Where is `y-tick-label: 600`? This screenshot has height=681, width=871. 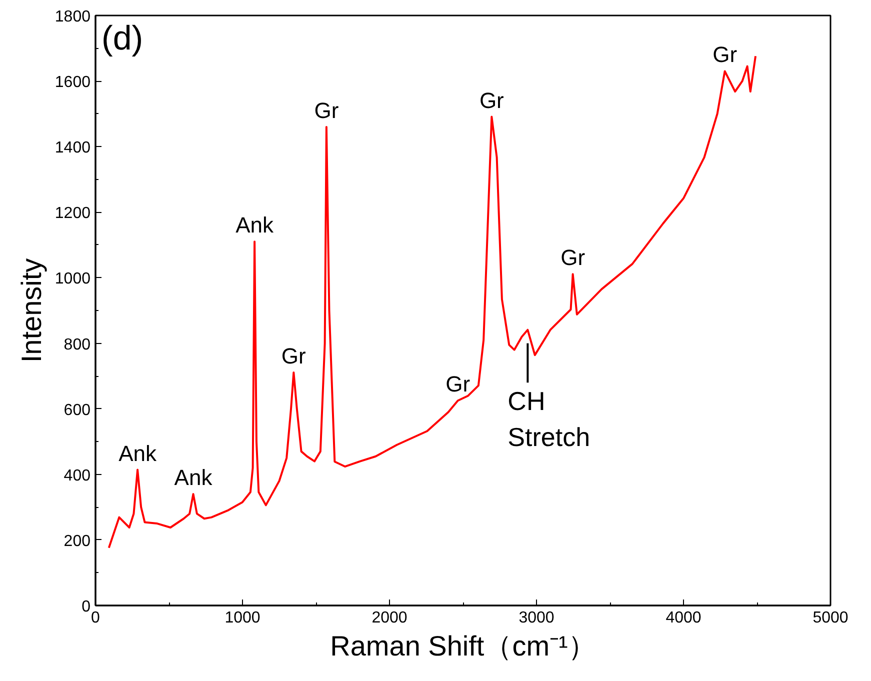 y-tick-label: 600 is located at coordinates (77, 410).